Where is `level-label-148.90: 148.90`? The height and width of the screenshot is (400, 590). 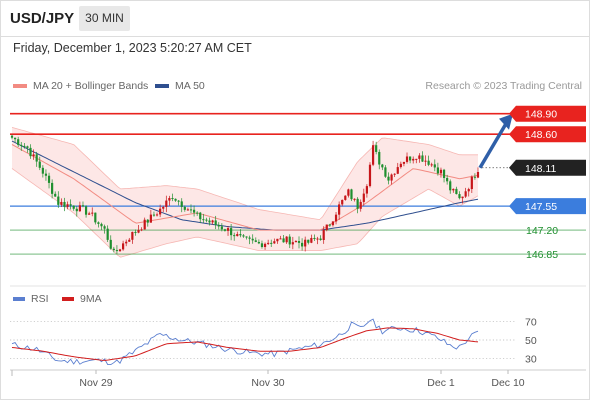 level-label-148.90: 148.90 is located at coordinates (541, 115).